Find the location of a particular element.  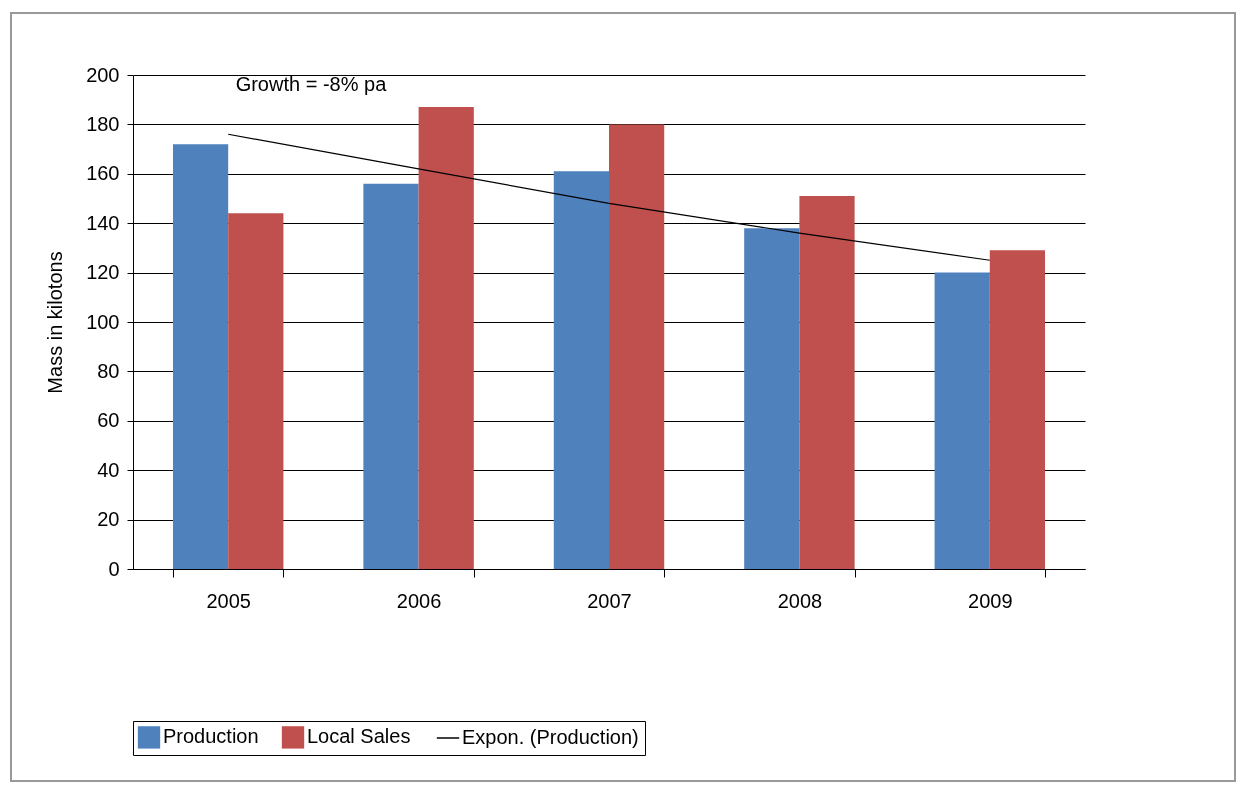

y-tick-label: 200 is located at coordinates (103, 74).